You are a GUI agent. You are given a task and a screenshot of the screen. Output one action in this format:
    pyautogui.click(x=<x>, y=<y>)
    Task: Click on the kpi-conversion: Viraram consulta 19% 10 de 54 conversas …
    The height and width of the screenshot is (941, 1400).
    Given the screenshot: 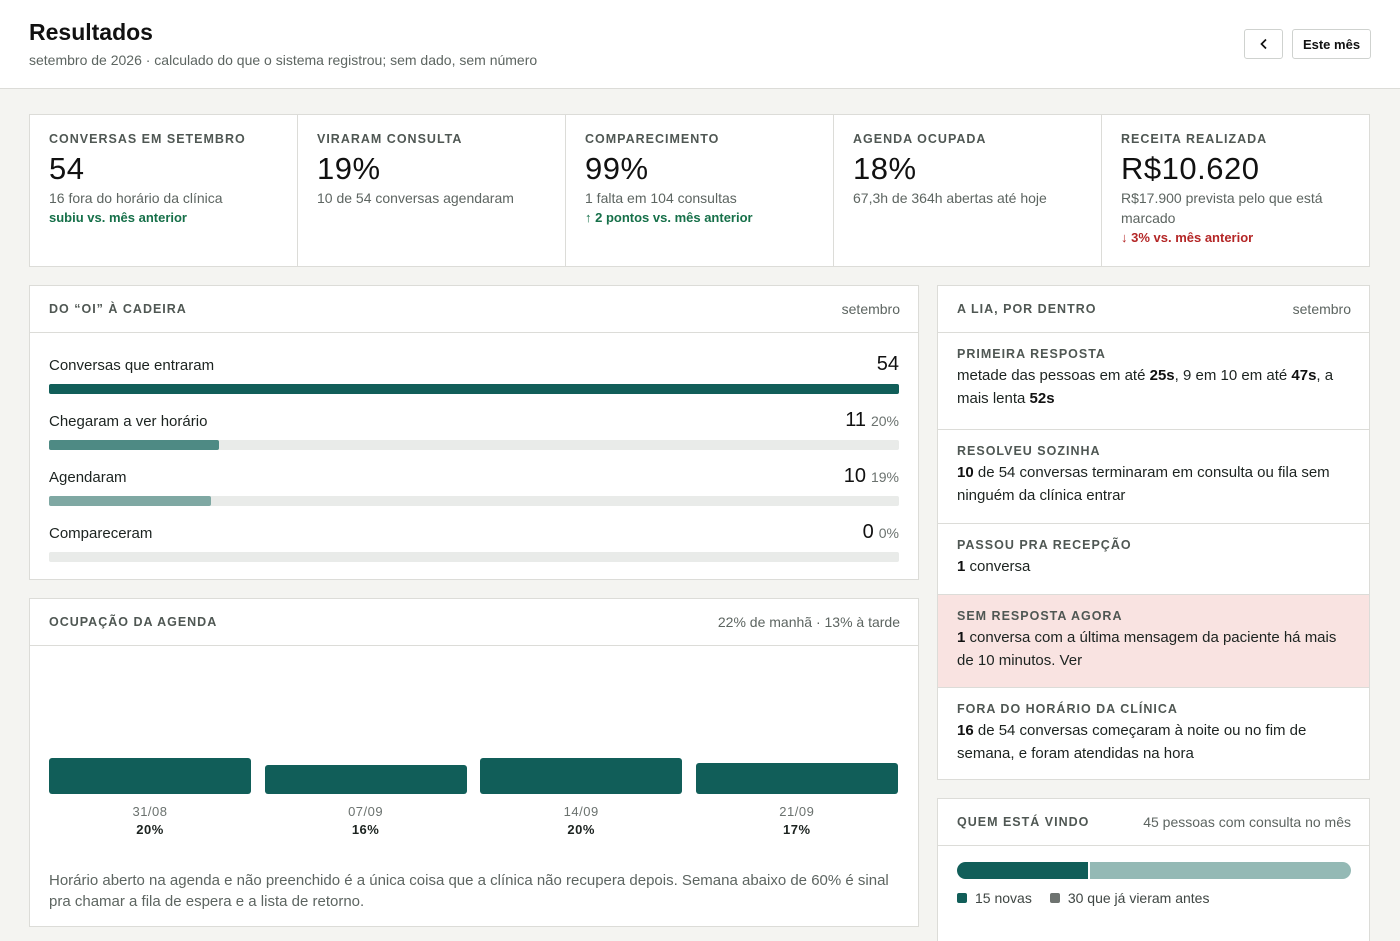 What is the action you would take?
    pyautogui.click(x=432, y=190)
    